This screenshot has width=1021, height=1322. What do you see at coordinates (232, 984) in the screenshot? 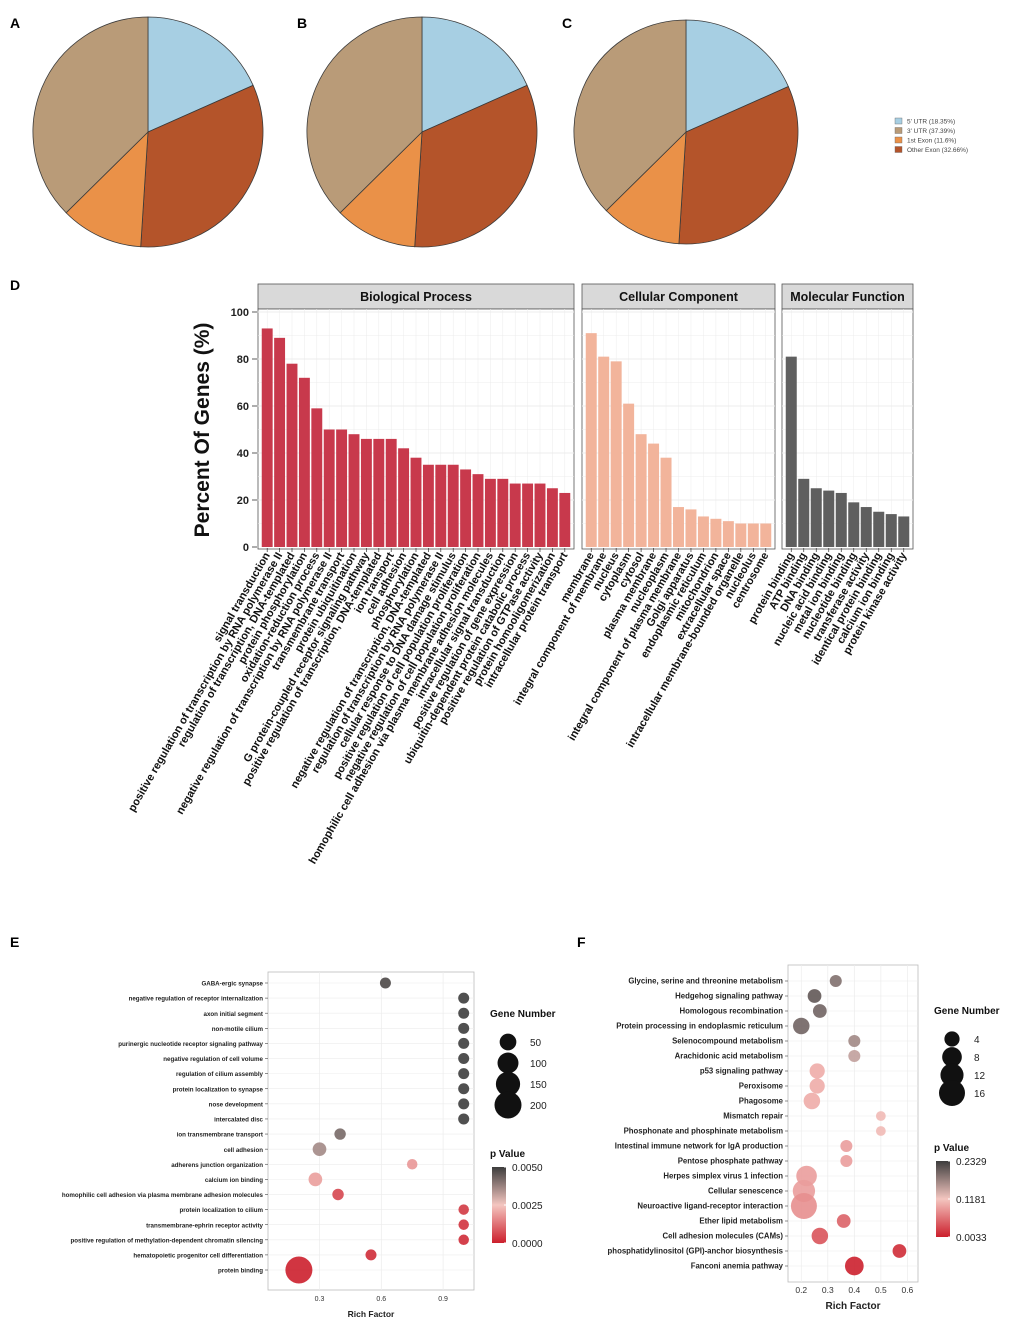
I see `y-tick-label: GABA-ergic synapse` at bounding box center [232, 984].